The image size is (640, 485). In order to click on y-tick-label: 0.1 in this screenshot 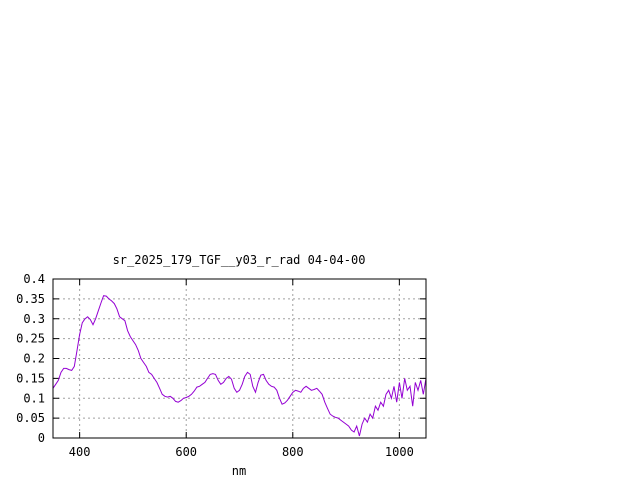, I will do `click(34, 398)`.